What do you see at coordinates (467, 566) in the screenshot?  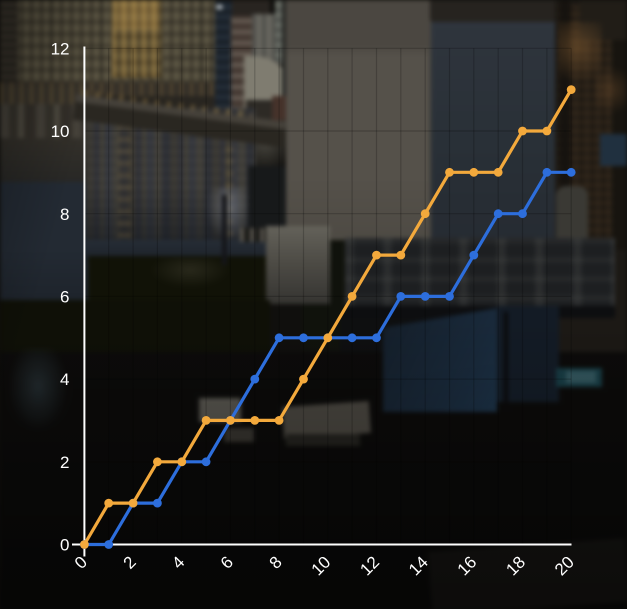 I see `svg-text: 16` at bounding box center [467, 566].